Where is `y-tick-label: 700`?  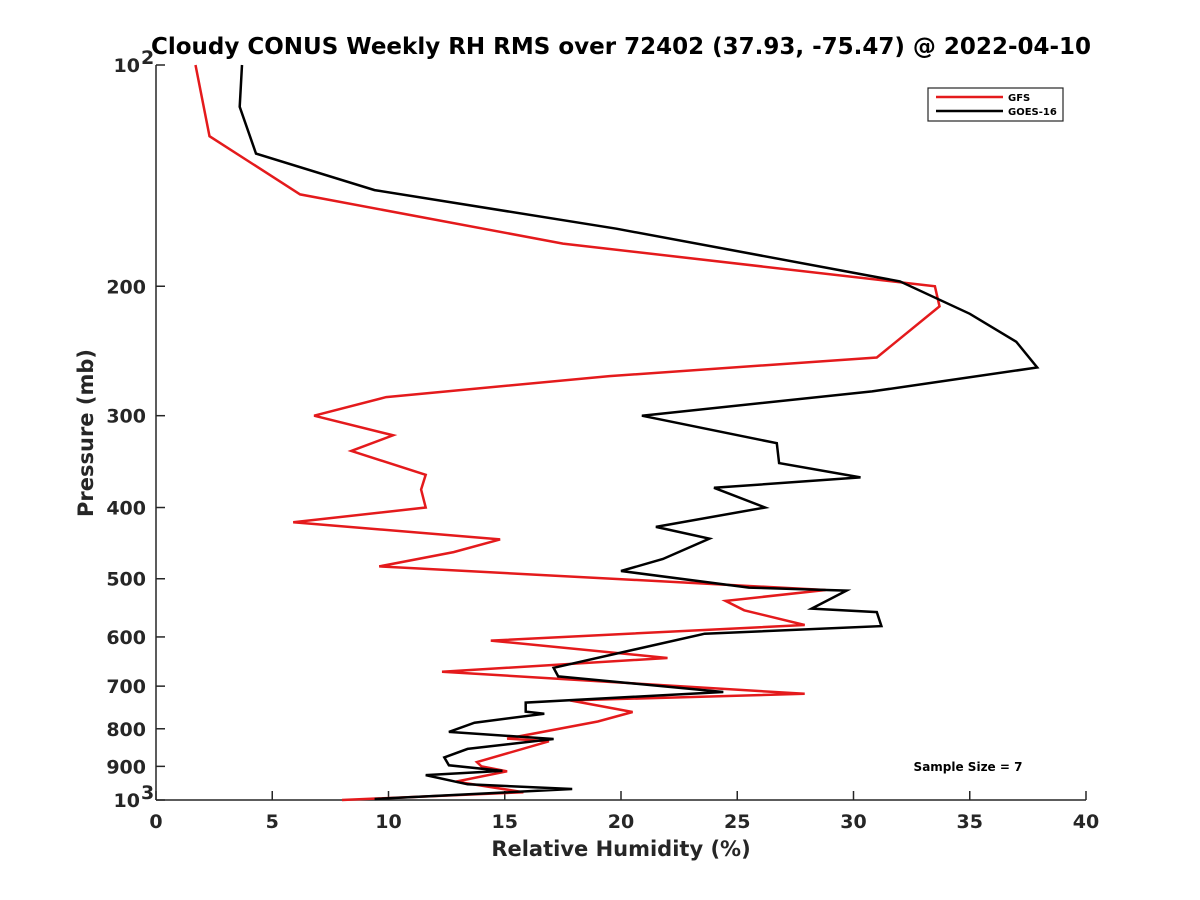 y-tick-label: 700 is located at coordinates (126, 687).